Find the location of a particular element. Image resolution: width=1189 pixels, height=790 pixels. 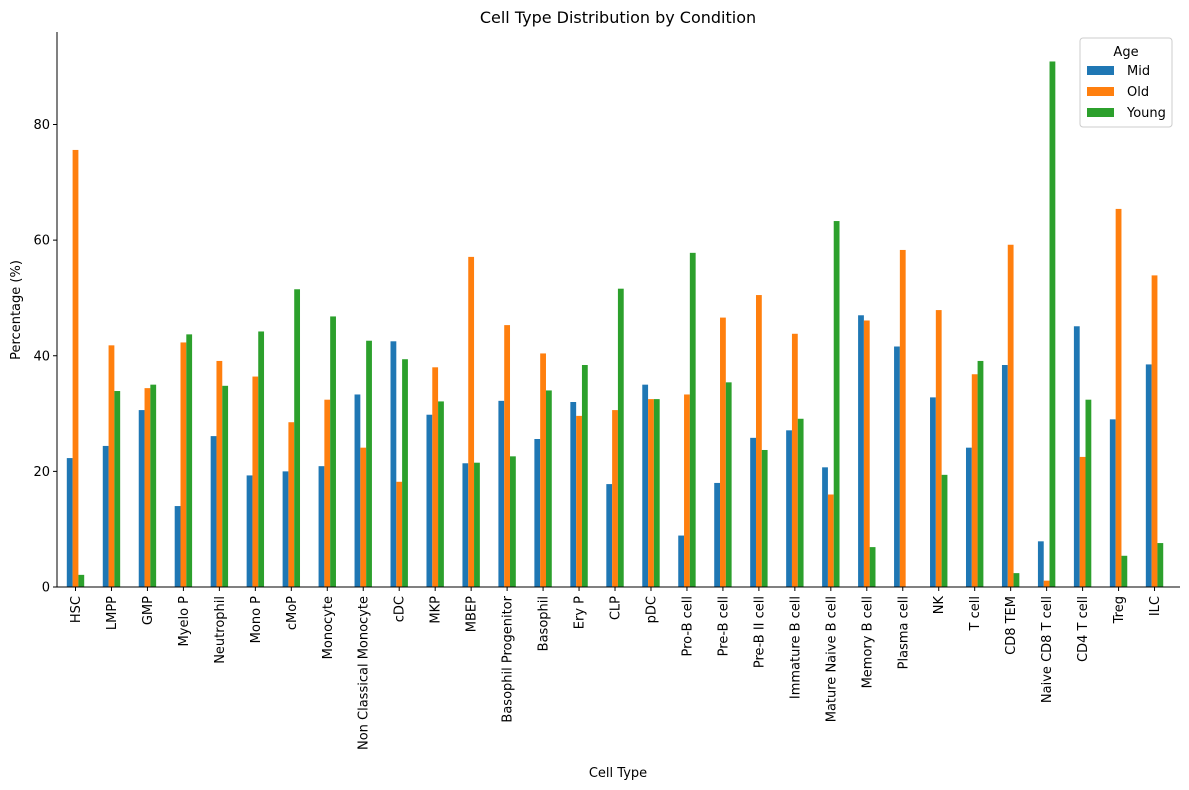

y-tick-label: 80 is located at coordinates (41, 125).